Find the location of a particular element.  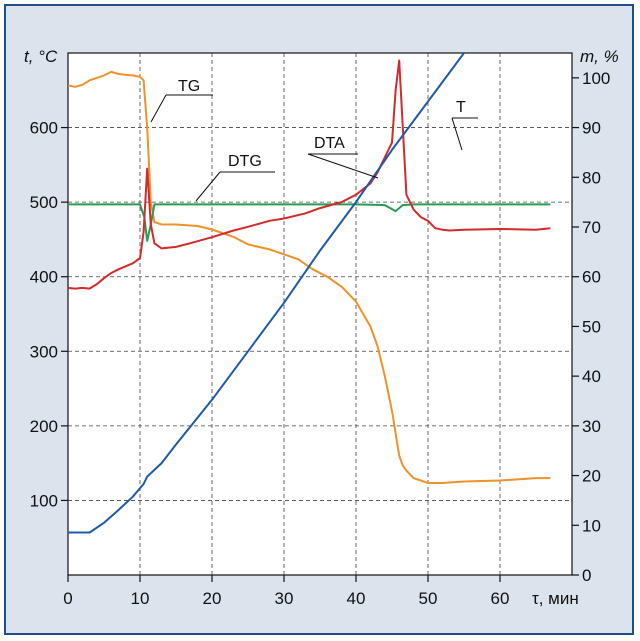

y-right-tick-label: 50 is located at coordinates (591, 326).